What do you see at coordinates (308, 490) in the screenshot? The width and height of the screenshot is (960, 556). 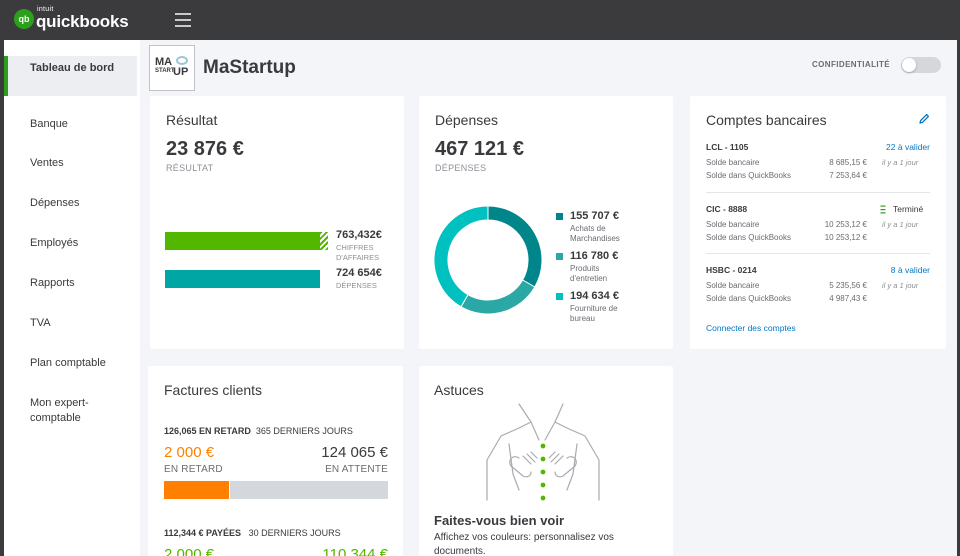 I see `pending-bar` at bounding box center [308, 490].